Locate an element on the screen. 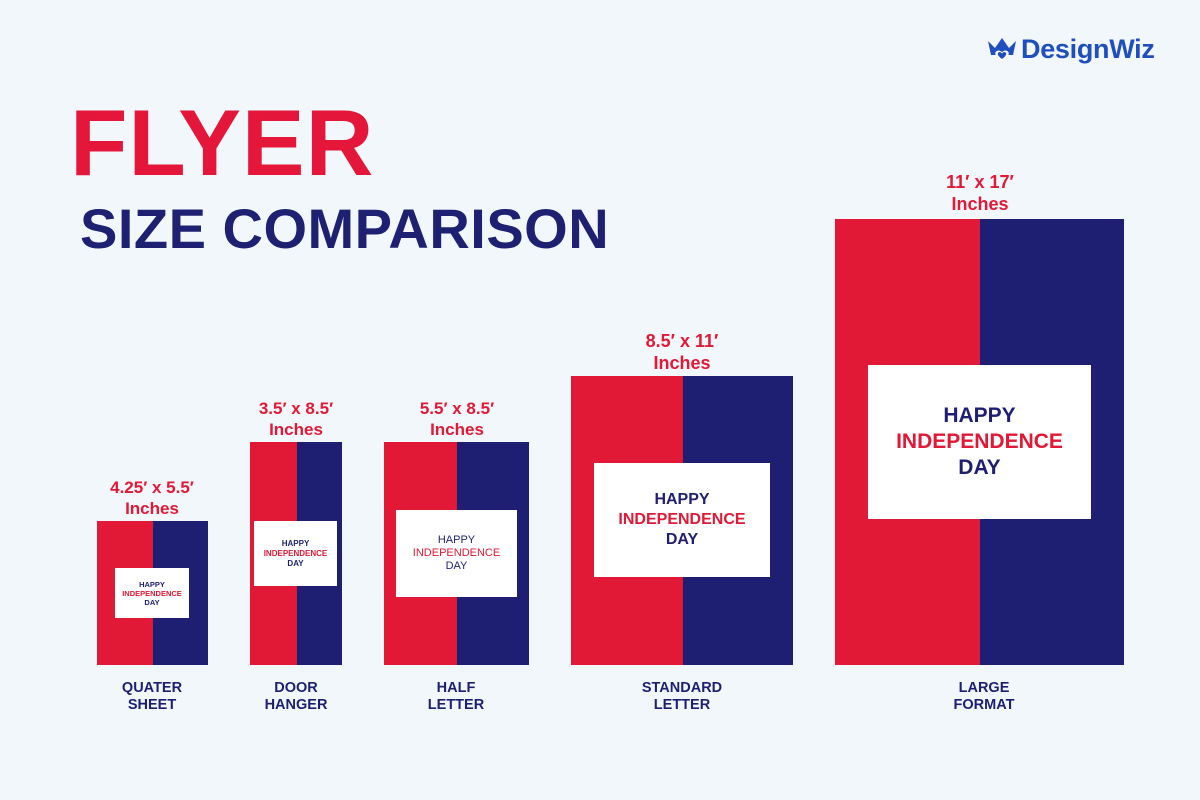  name-label-standard-letter: STANDARD LETTER is located at coordinates (682, 696).